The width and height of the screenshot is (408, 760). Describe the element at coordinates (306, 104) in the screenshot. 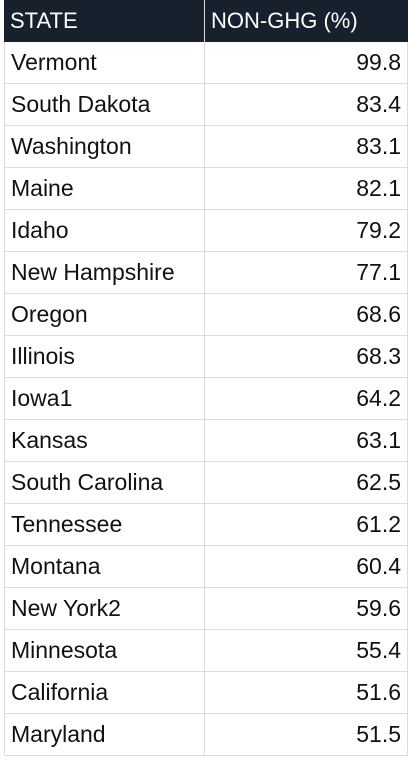

I see `value-cell: 83.4` at that location.